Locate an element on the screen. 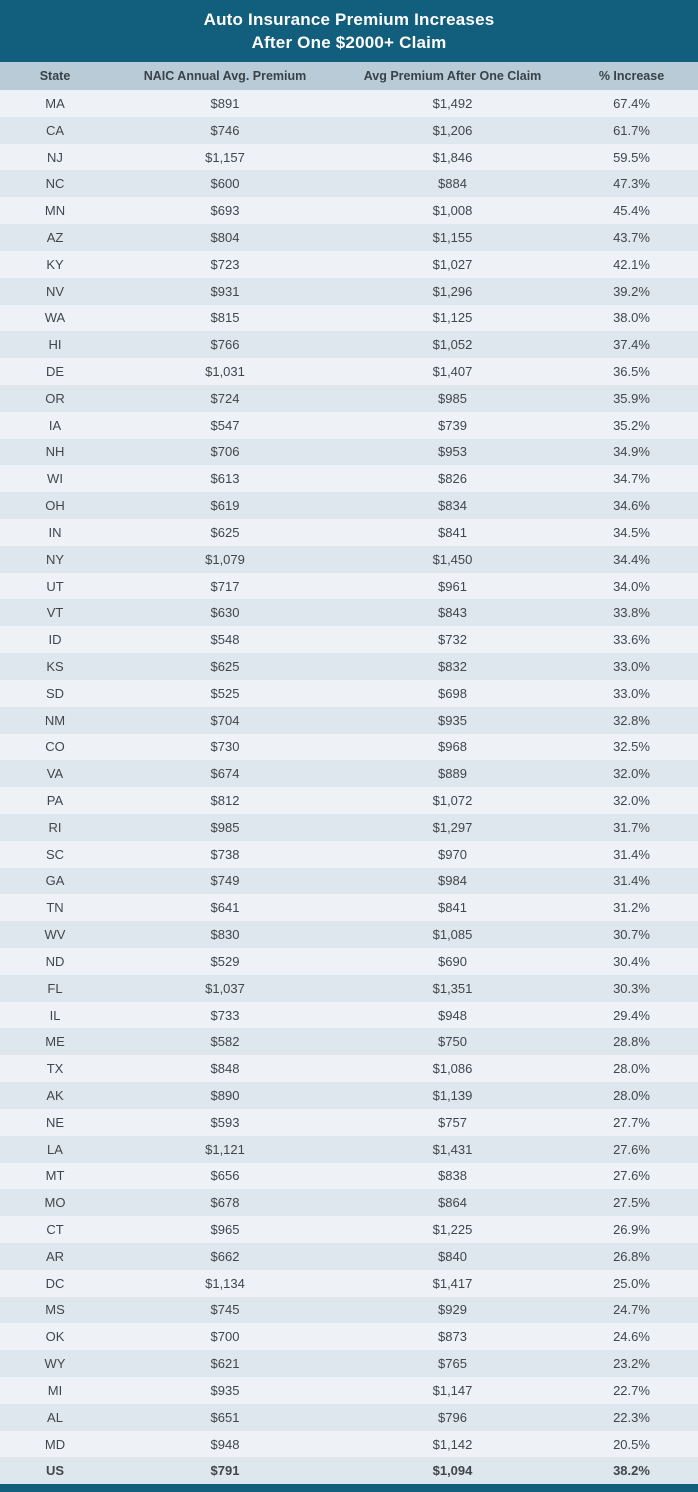  table-row: DE $1,031 $1,407 36.5% is located at coordinates (349, 371).